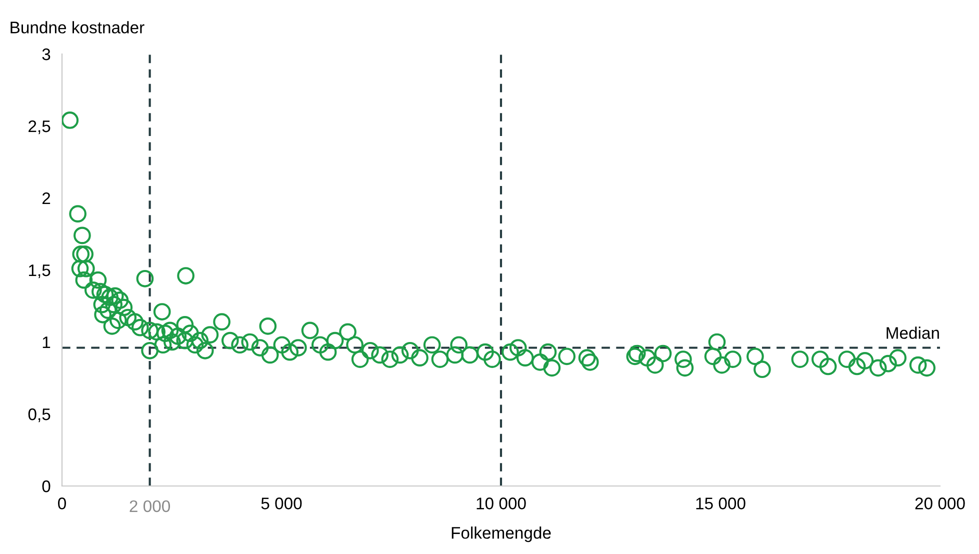 The height and width of the screenshot is (554, 979). What do you see at coordinates (501, 504) in the screenshot?
I see `x-tick-label: 10 000` at bounding box center [501, 504].